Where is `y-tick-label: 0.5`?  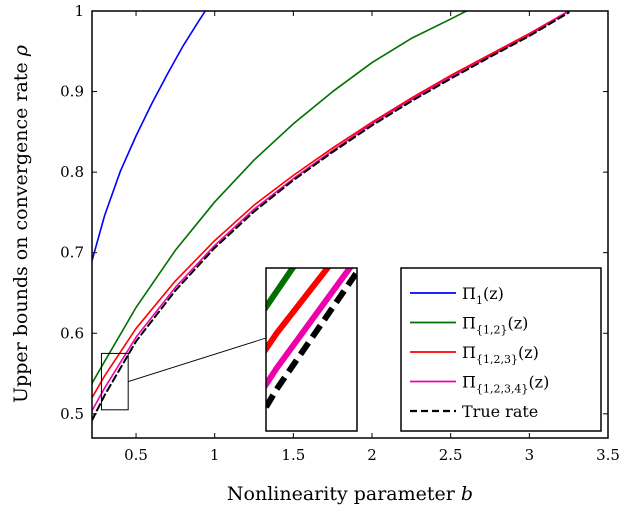 y-tick-label: 0.5 is located at coordinates (72, 414).